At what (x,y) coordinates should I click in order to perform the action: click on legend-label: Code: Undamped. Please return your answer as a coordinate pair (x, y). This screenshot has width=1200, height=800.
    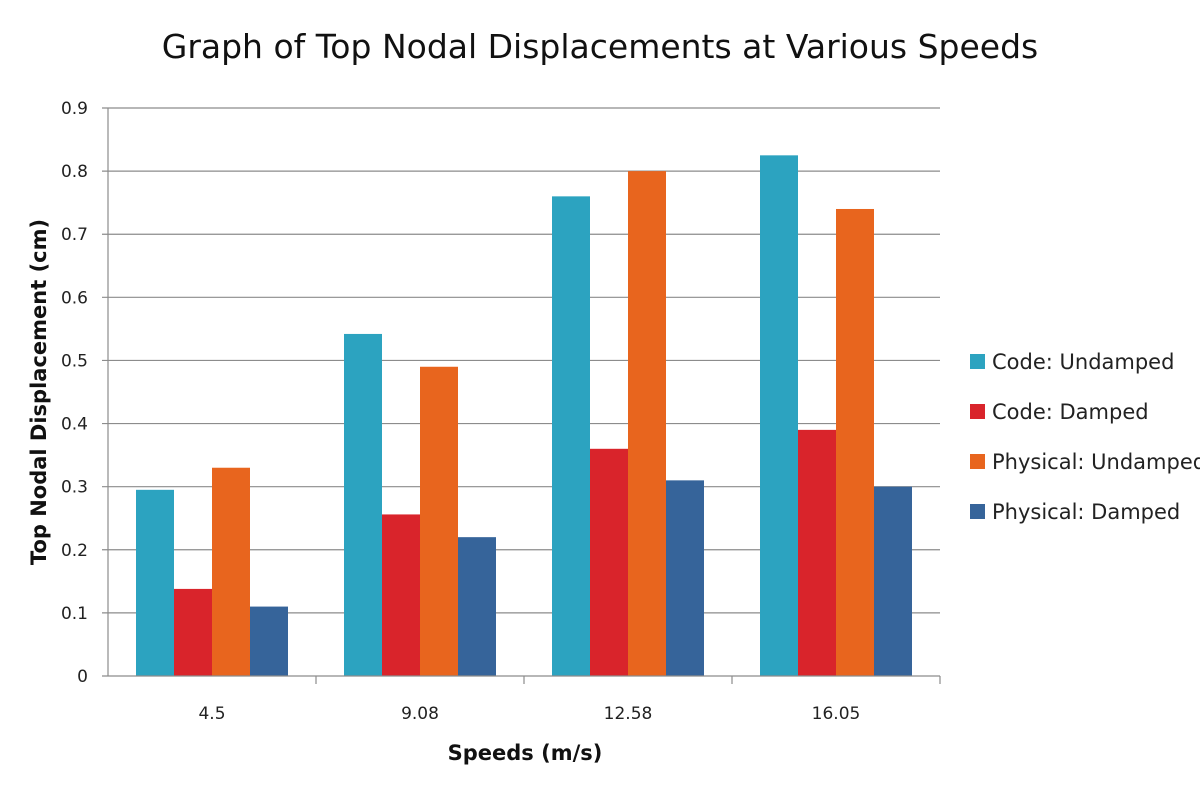
    Looking at the image, I should click on (1083, 362).